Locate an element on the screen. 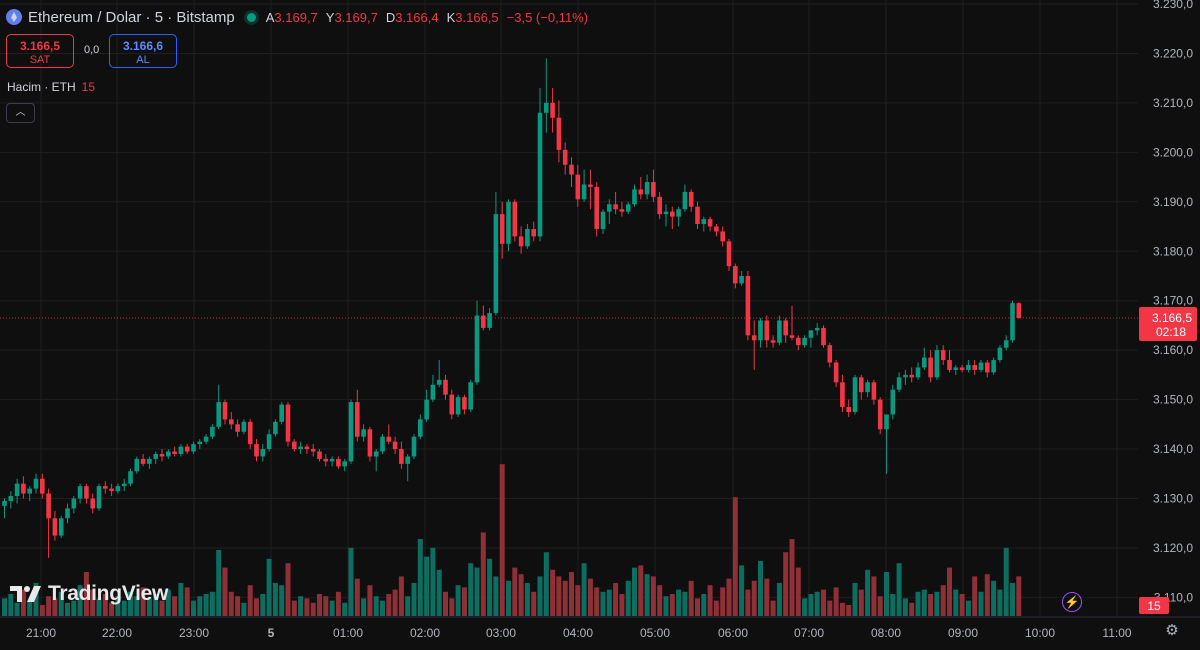  collapse-legend-button: ︿ is located at coordinates (20, 113).